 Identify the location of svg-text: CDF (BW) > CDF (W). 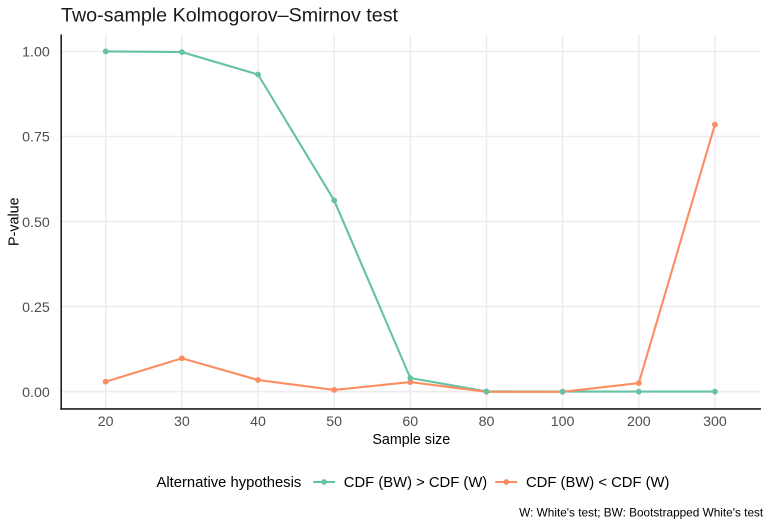
(415, 483).